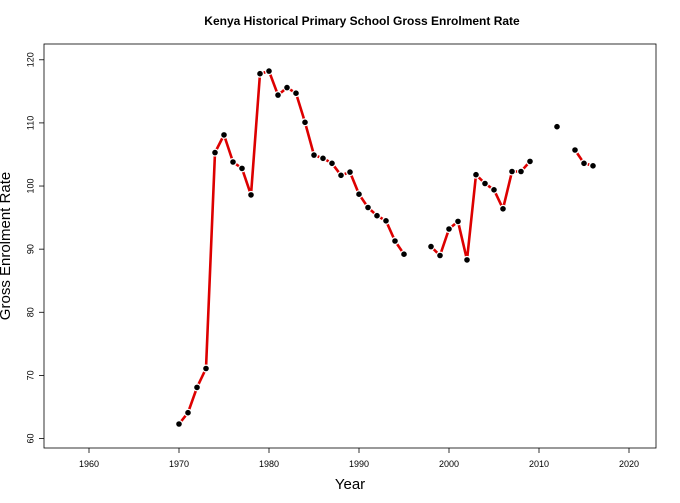 This screenshot has width=680, height=503. What do you see at coordinates (30, 123) in the screenshot?
I see `y-tick-label: 110` at bounding box center [30, 123].